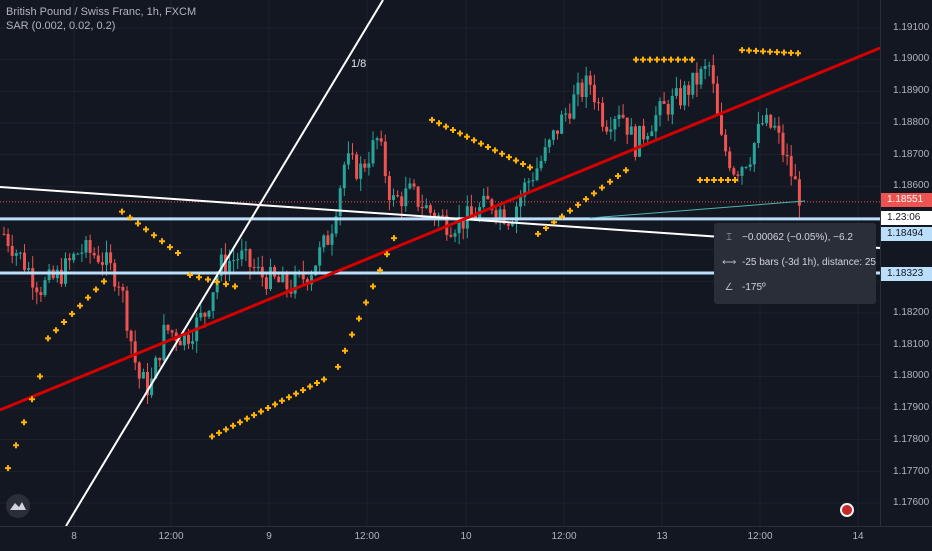  I want to click on time-axis, so click(466, 538).